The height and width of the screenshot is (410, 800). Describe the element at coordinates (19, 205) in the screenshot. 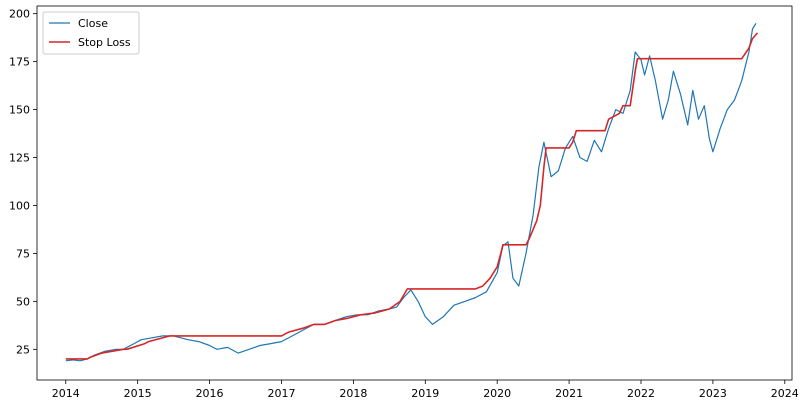

I see `y-tick-label: 100` at that location.